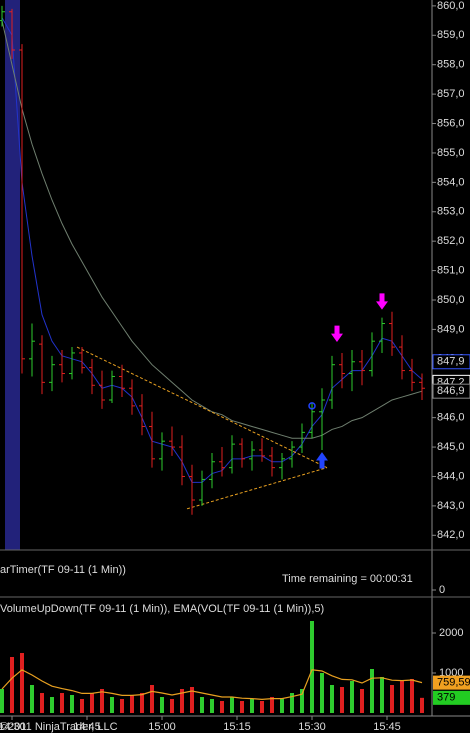  Describe the element at coordinates (162, 727) in the screenshot. I see `x-tick-label: 15:00` at that location.